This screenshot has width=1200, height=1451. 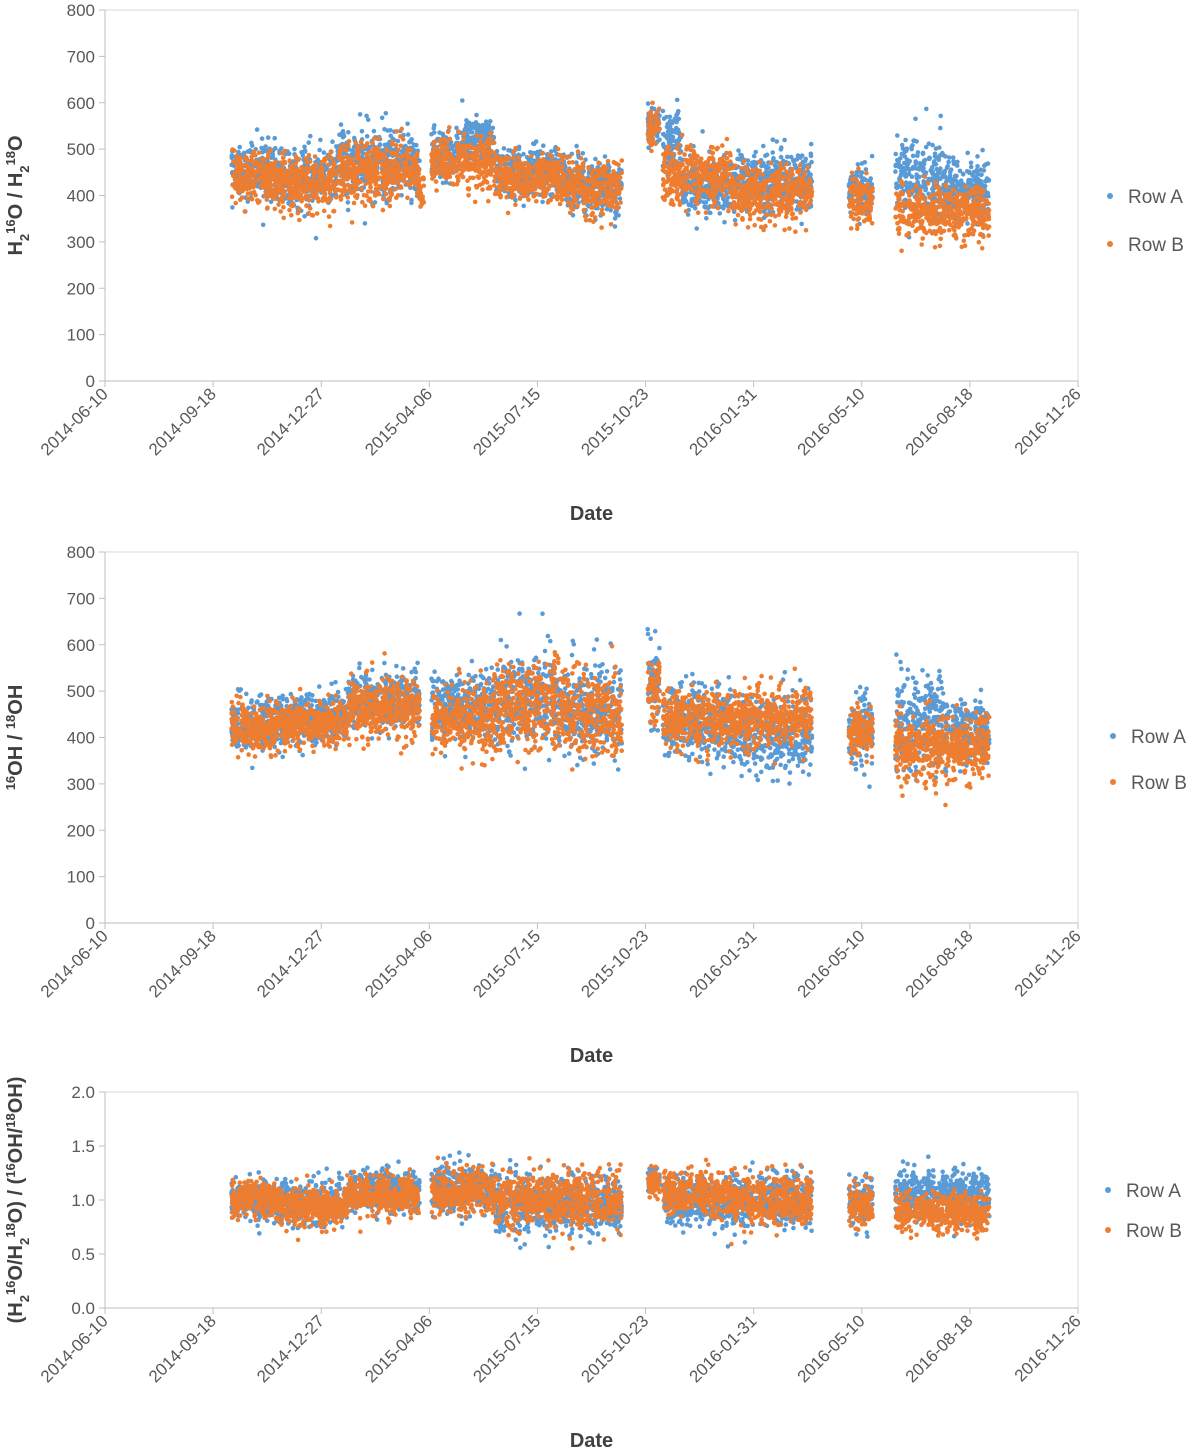 I want to click on y-axis-title-part: 2, so click(x=24, y=168).